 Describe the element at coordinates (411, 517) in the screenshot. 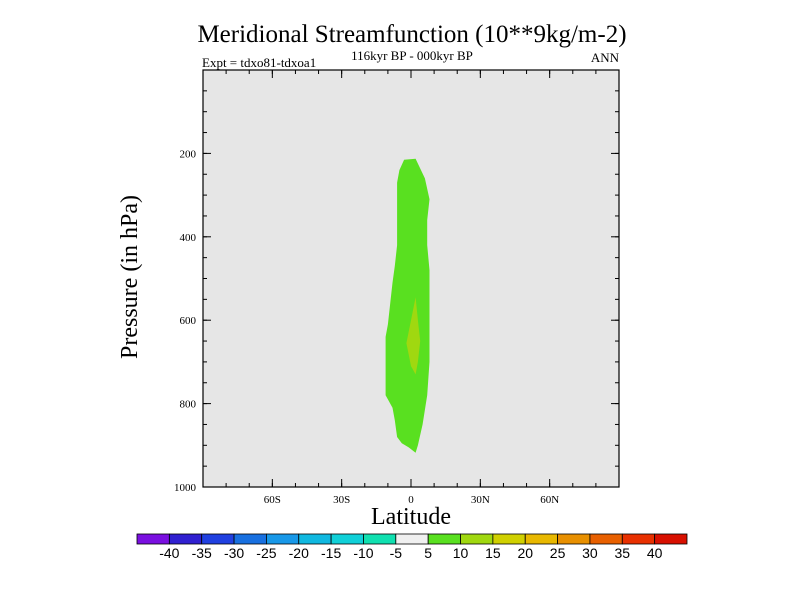

I see `x-axis-title: Latitude` at that location.